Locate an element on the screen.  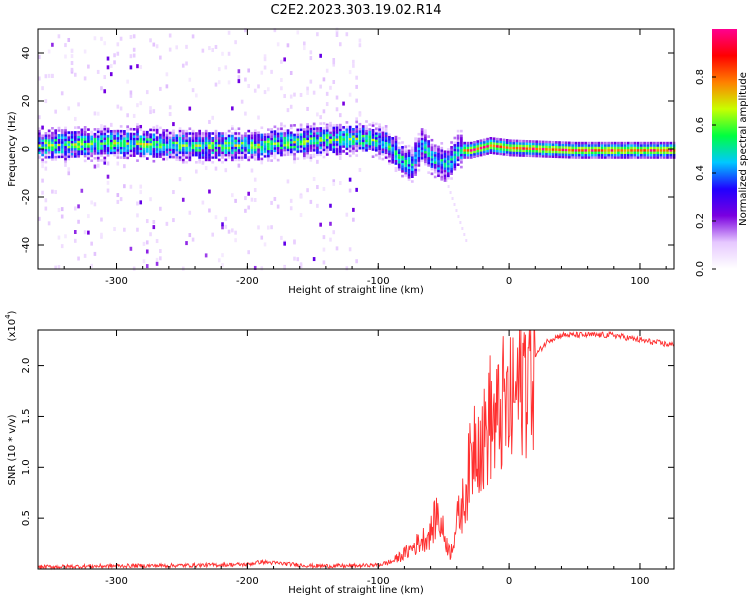
x-tick-label: -300 is located at coordinates (116, 581).